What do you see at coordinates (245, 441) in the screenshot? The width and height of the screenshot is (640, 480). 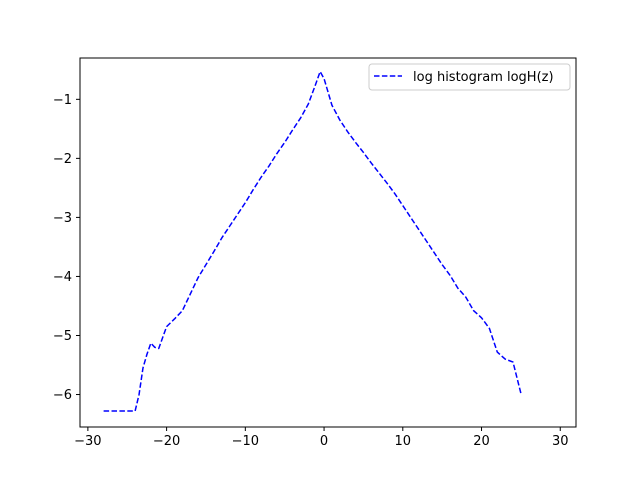 I see `x-tick-label: −10` at bounding box center [245, 441].